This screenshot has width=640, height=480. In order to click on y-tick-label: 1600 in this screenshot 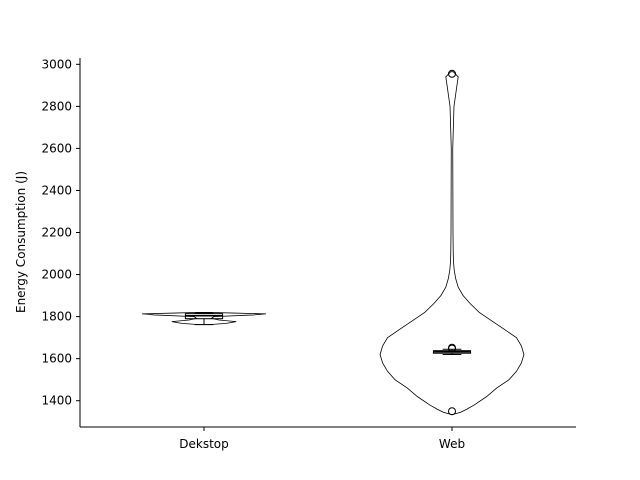, I will do `click(56, 359)`.